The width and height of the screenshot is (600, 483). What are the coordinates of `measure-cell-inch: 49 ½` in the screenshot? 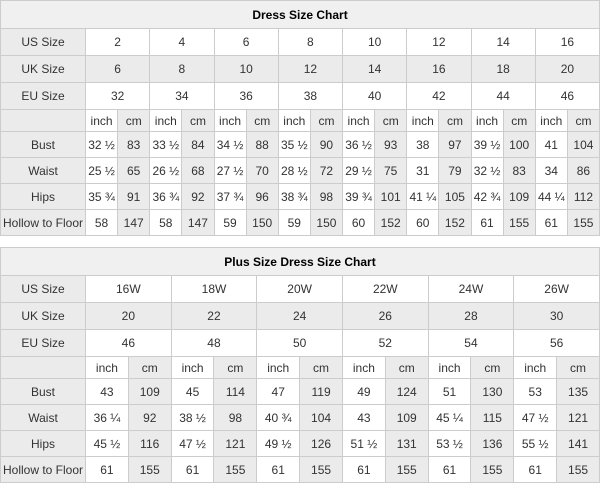 It's located at (278, 443).